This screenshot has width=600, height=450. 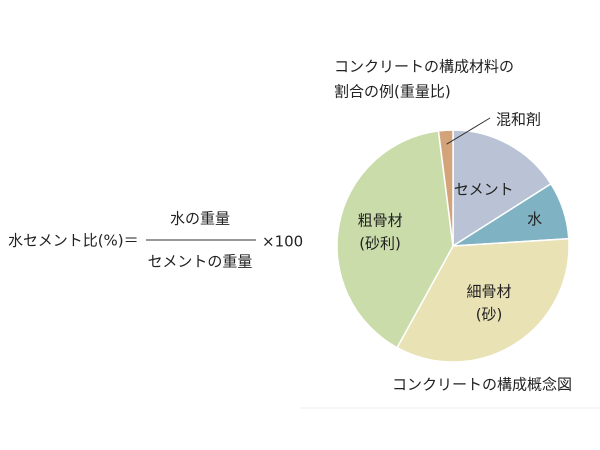 I want to click on slice-label: 混和剤, so click(x=518, y=120).